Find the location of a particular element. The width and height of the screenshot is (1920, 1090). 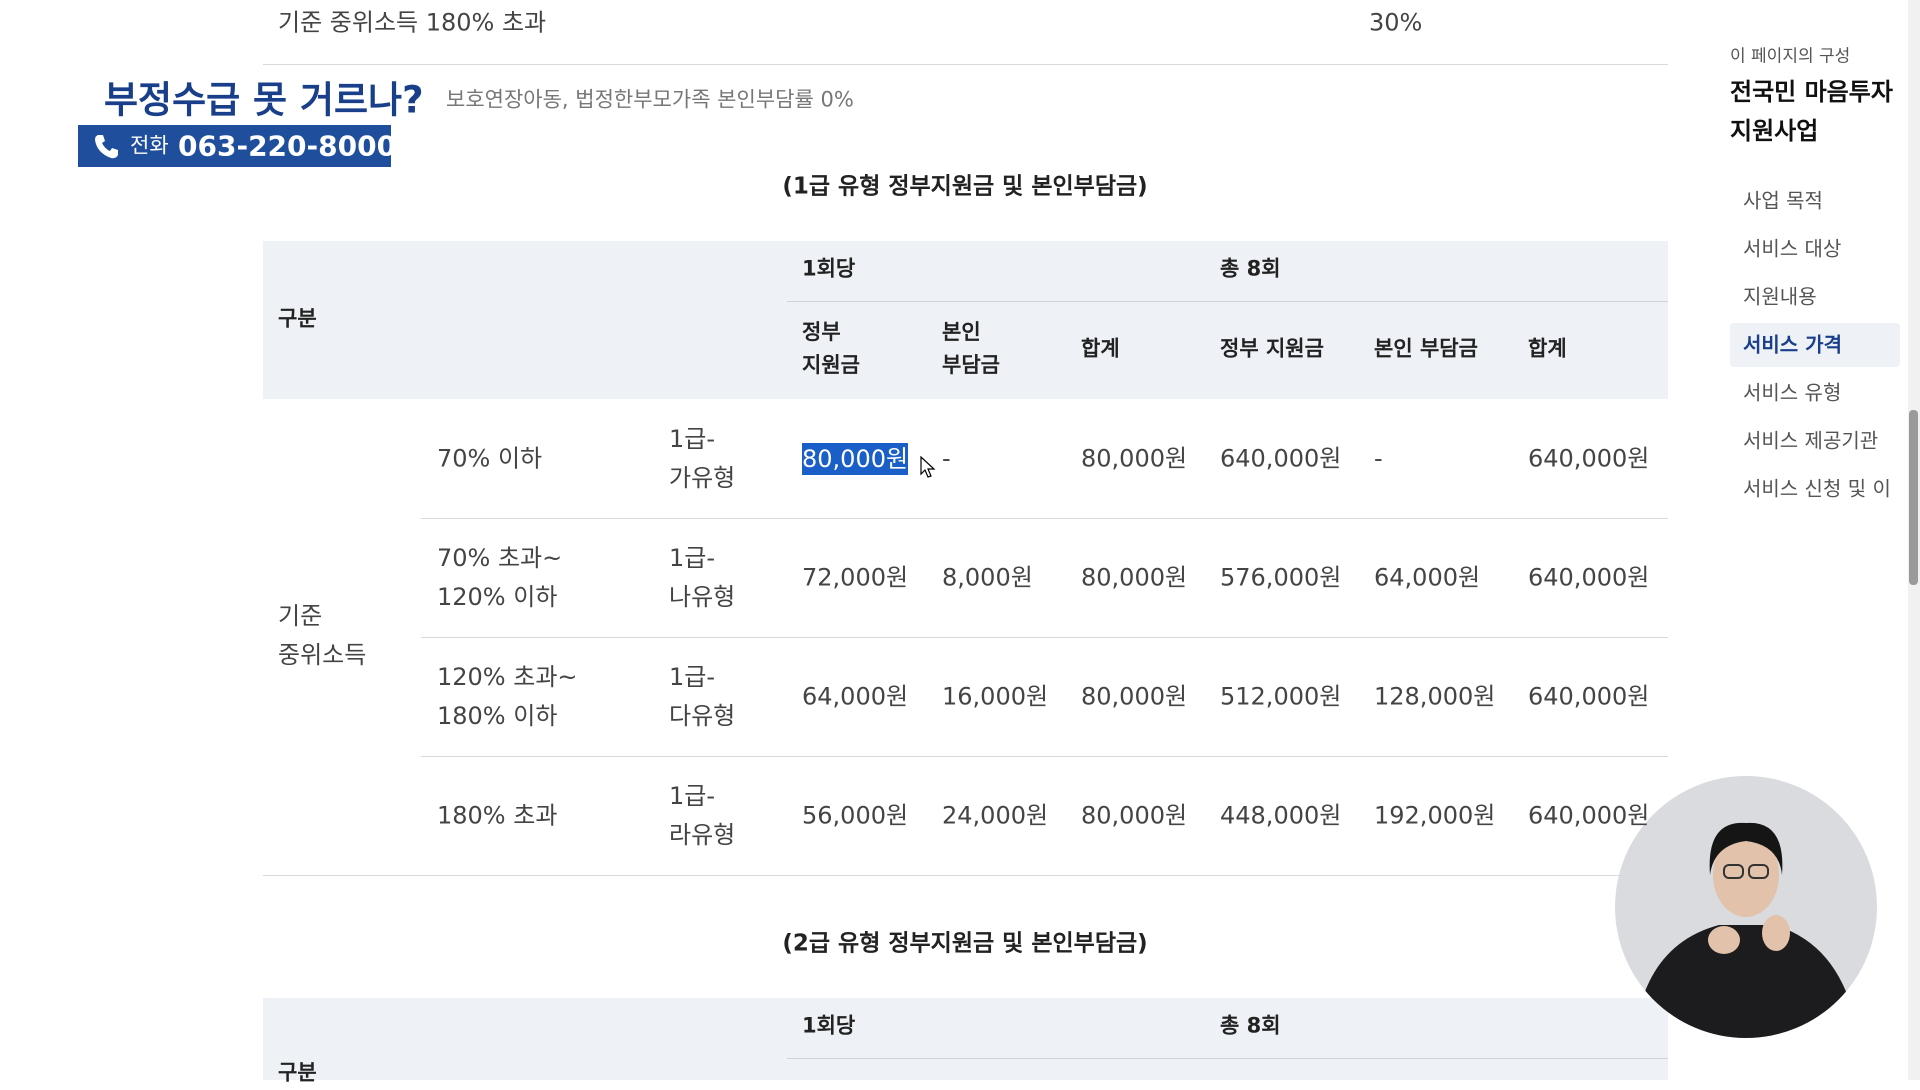

group-label: 기준 중위소득 is located at coordinates (322, 635).